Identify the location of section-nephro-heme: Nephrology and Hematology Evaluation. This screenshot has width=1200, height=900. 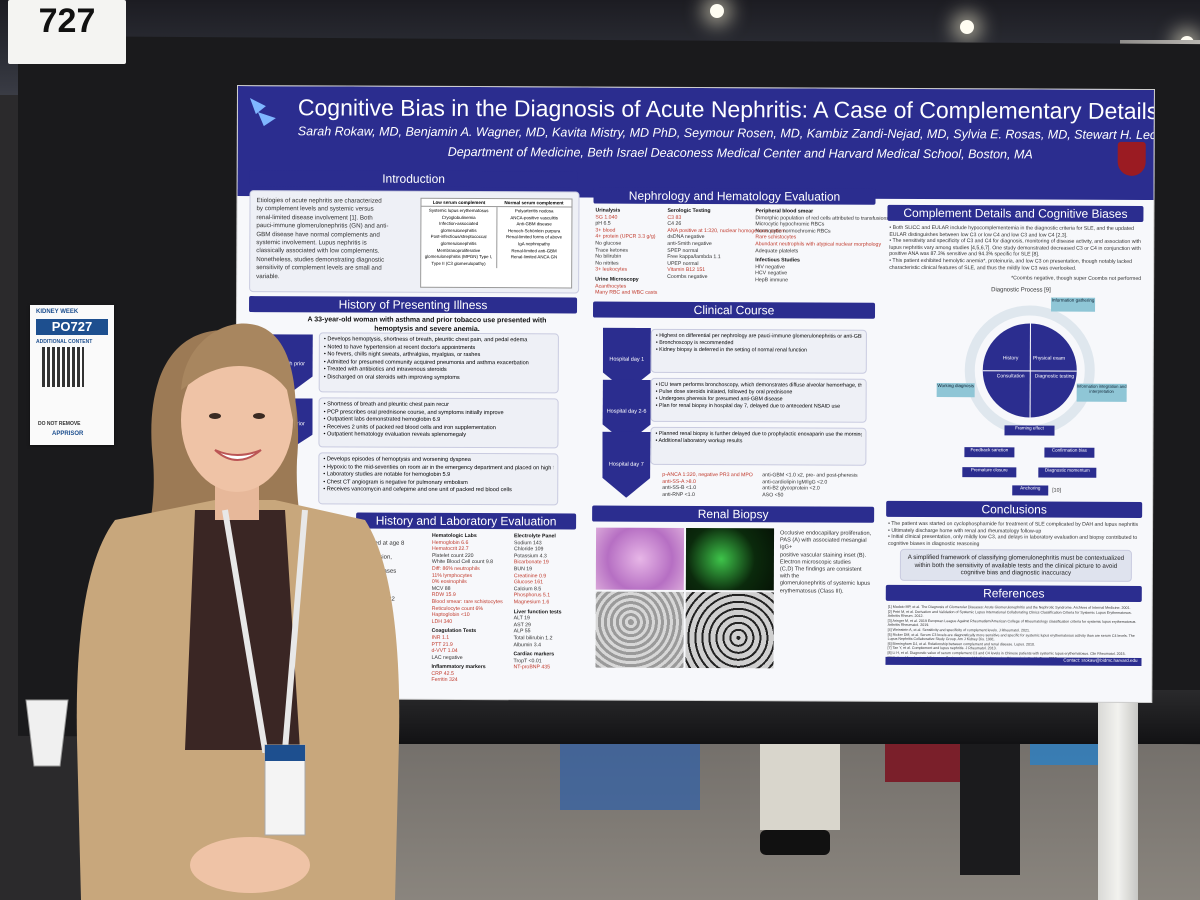
(734, 196).